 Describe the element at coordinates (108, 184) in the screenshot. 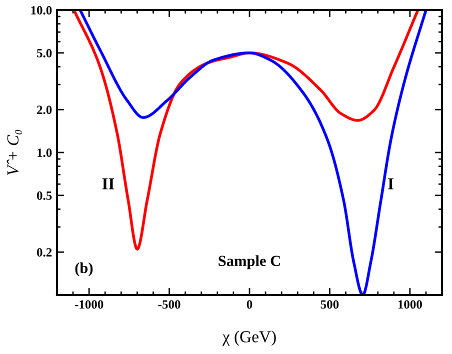

I see `annotation: II` at that location.